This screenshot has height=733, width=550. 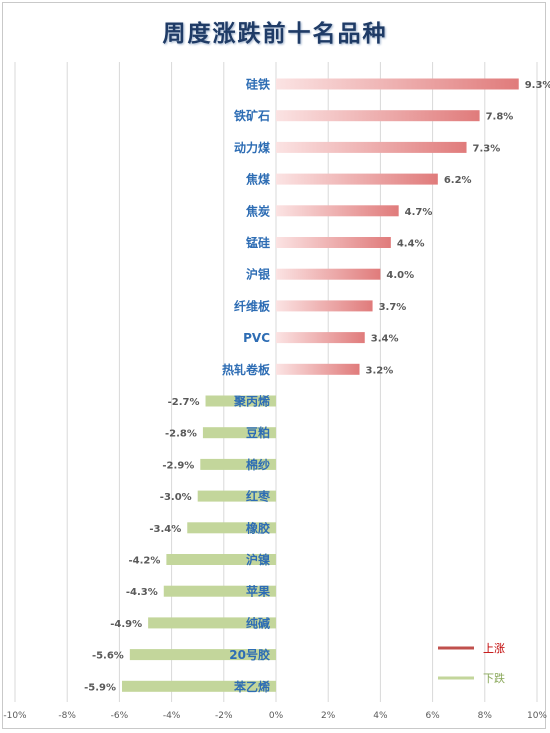 What do you see at coordinates (258, 591) in the screenshot?
I see `category-label: 苹果` at bounding box center [258, 591].